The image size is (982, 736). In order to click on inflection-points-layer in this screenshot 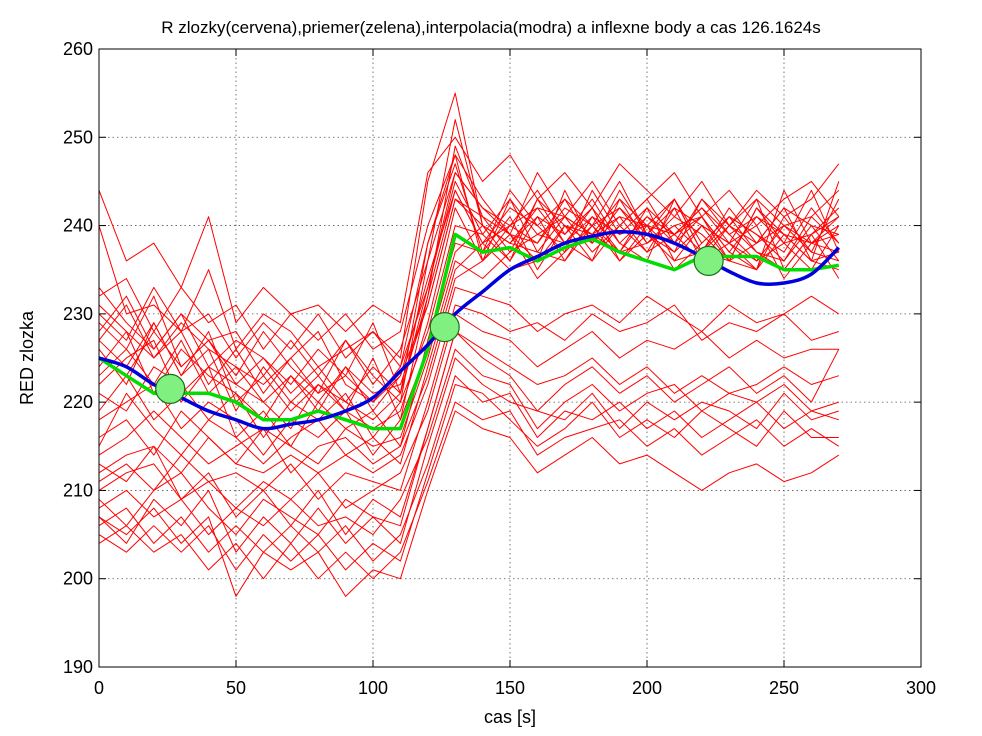, I will do `click(439, 324)`.